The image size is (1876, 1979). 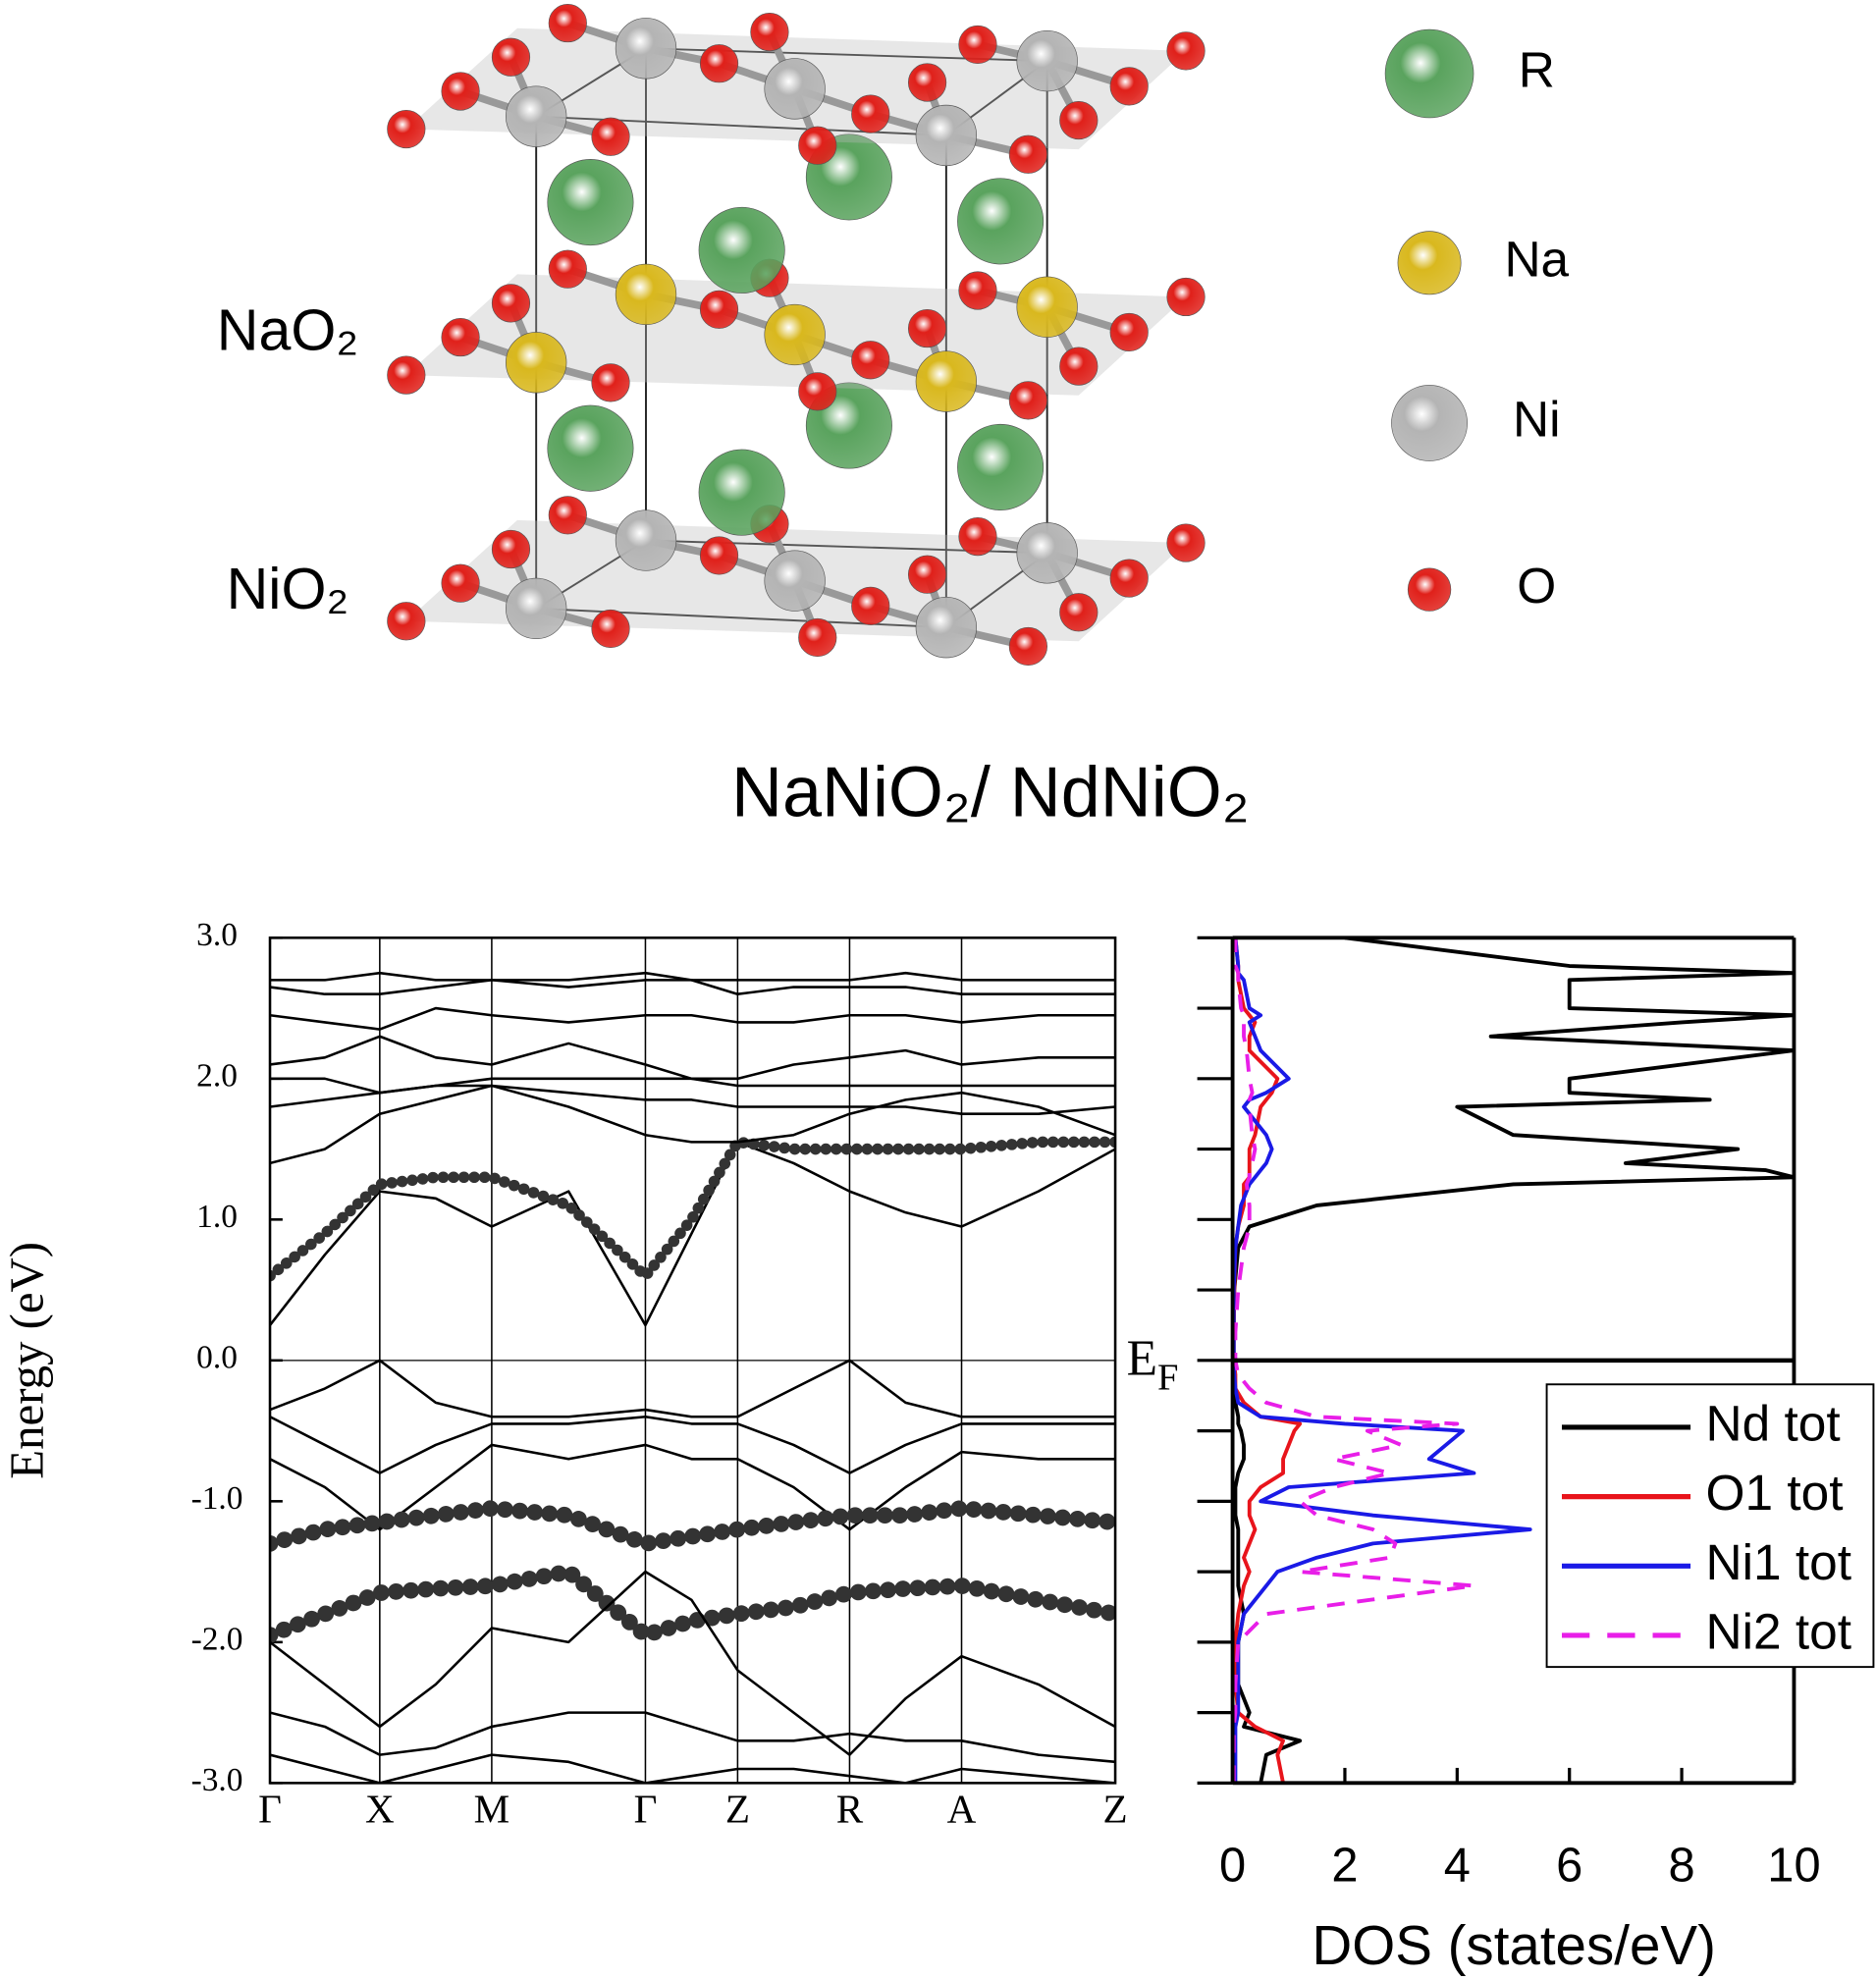 What do you see at coordinates (217, 1358) in the screenshot?
I see `y-tick-label: 0.0` at bounding box center [217, 1358].